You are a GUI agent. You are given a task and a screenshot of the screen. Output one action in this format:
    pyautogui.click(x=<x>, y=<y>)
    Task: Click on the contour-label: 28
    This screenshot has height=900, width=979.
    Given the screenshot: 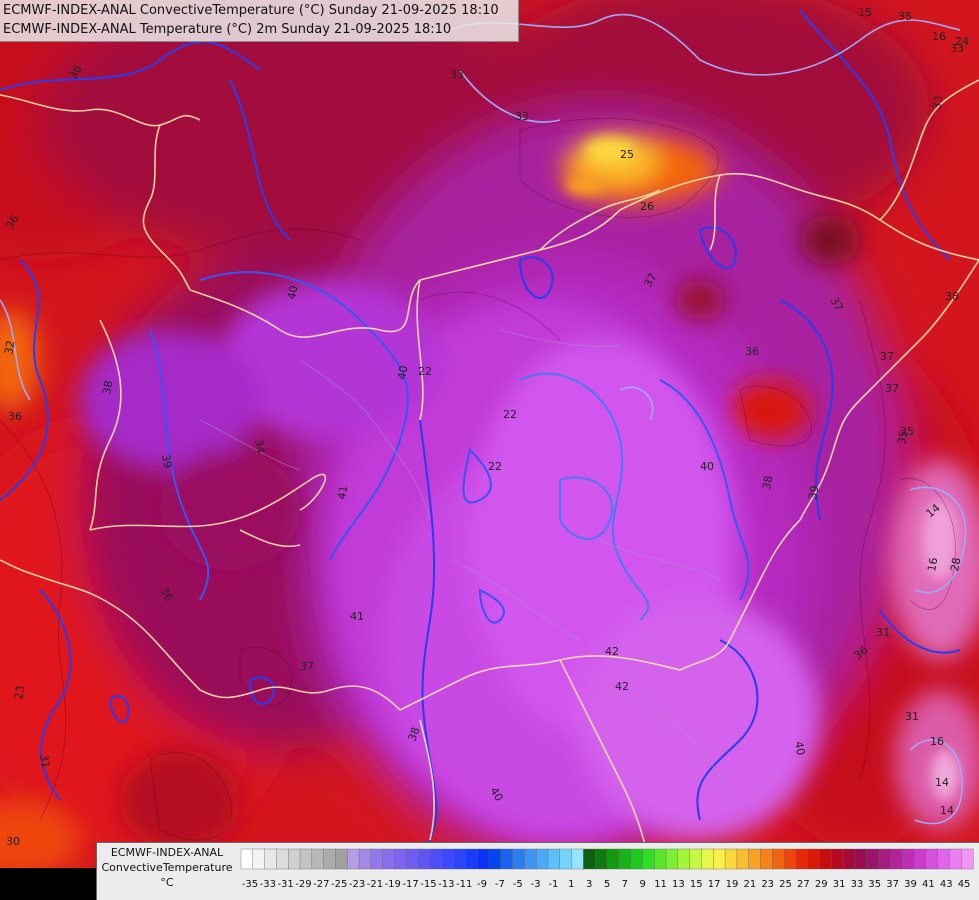 What is the action you would take?
    pyautogui.click(x=955, y=564)
    